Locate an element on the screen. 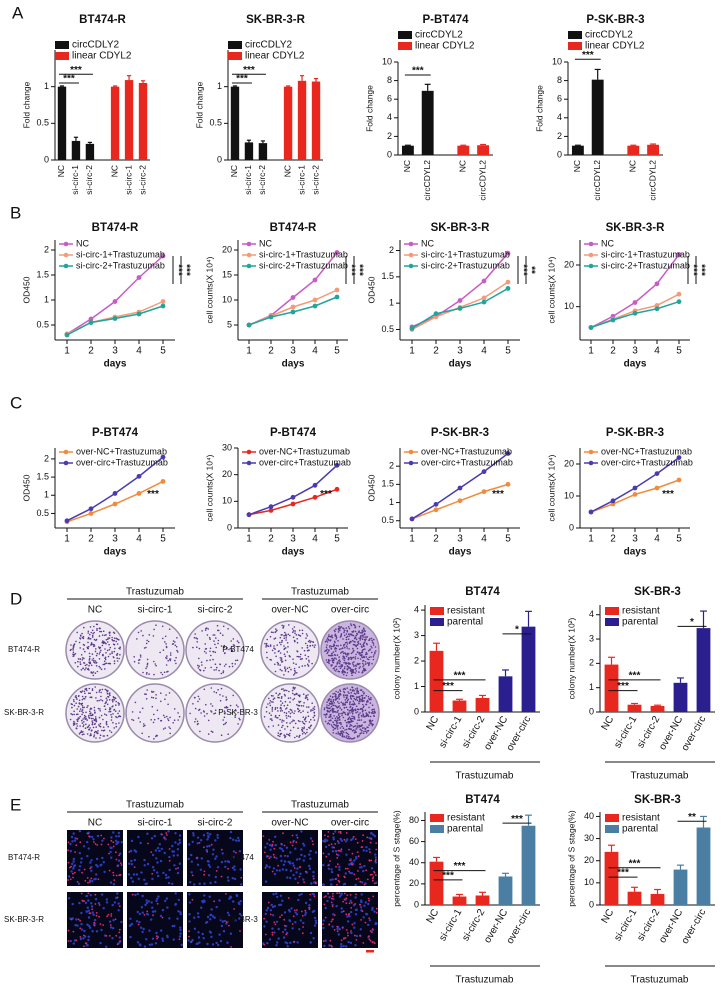  column-label: over-circ is located at coordinates (350, 823).